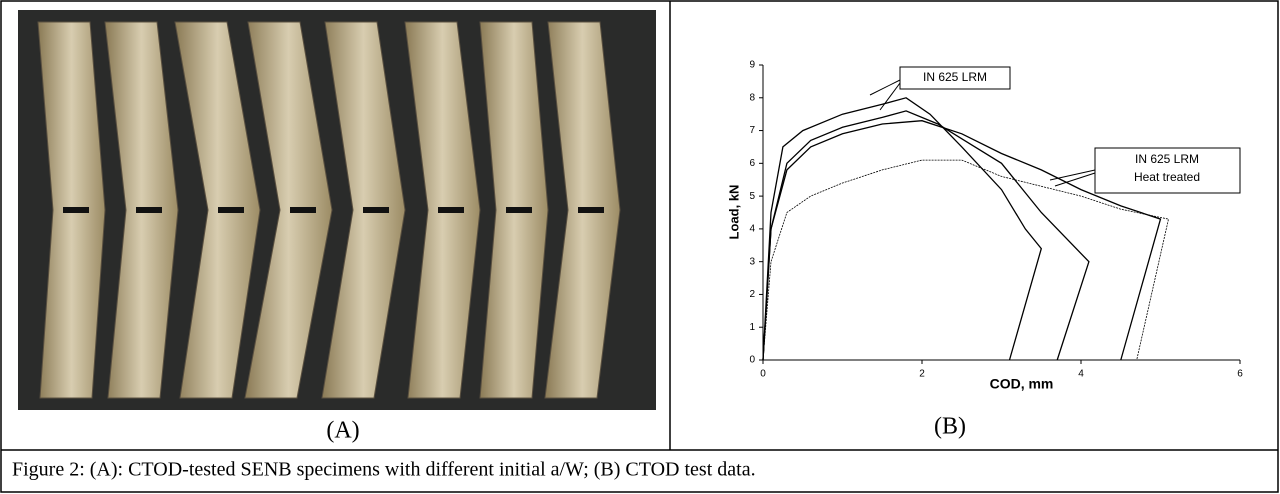 Image resolution: width=1280 pixels, height=494 pixels. What do you see at coordinates (1055, 130) in the screenshot?
I see `annotation-arrows` at bounding box center [1055, 130].